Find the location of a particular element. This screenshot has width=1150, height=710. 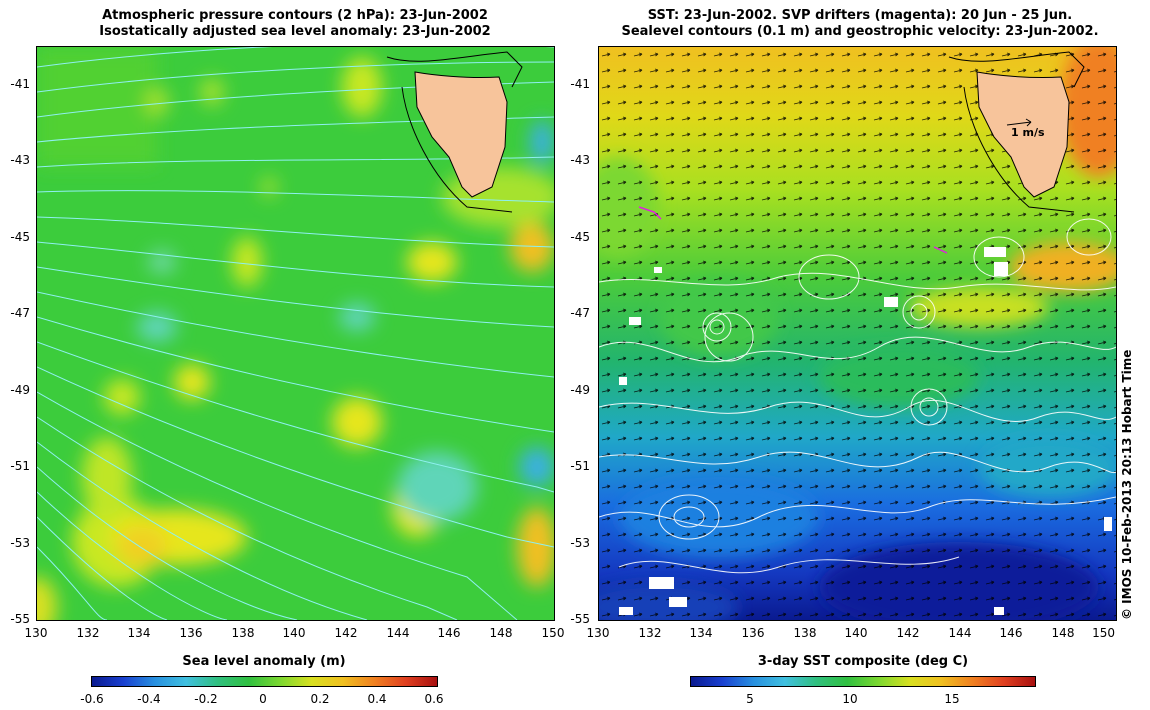

colorbar-tick: 0.2 is located at coordinates (320, 699).